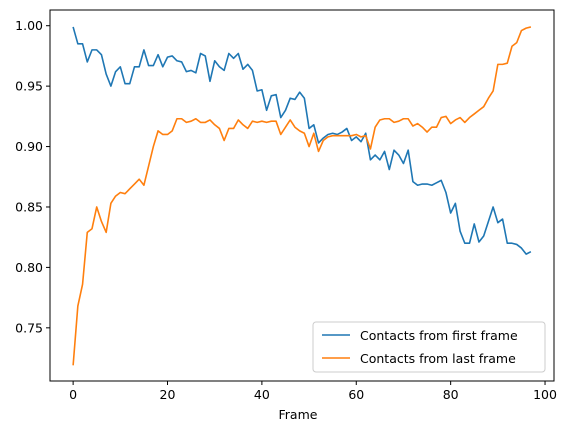  Describe the element at coordinates (29, 146) in the screenshot. I see `y-tick-label: 0.90` at that location.